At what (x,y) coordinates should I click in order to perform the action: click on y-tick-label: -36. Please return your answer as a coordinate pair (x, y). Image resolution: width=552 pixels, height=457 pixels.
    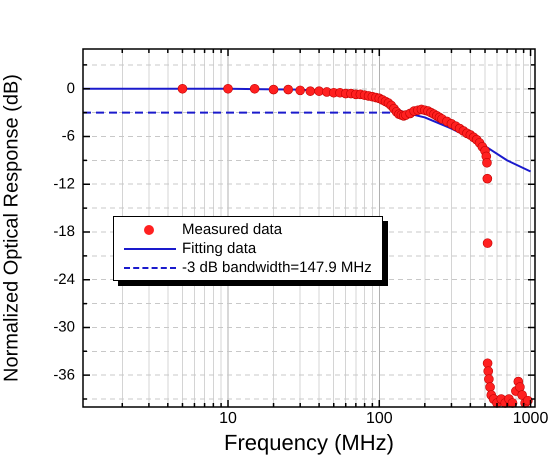
    Looking at the image, I should click on (64, 375).